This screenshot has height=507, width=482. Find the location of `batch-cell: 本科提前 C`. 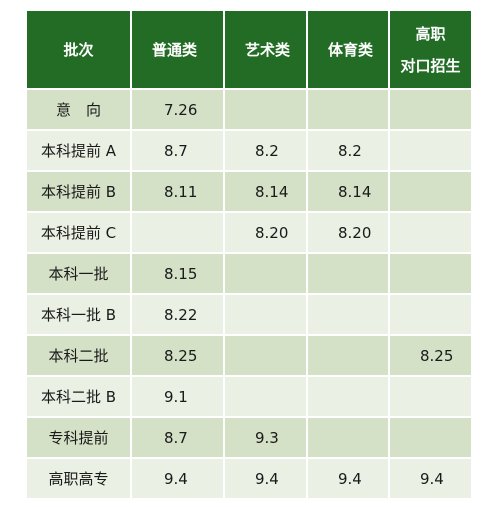

batch-cell: 本科提前 C is located at coordinates (79, 233).